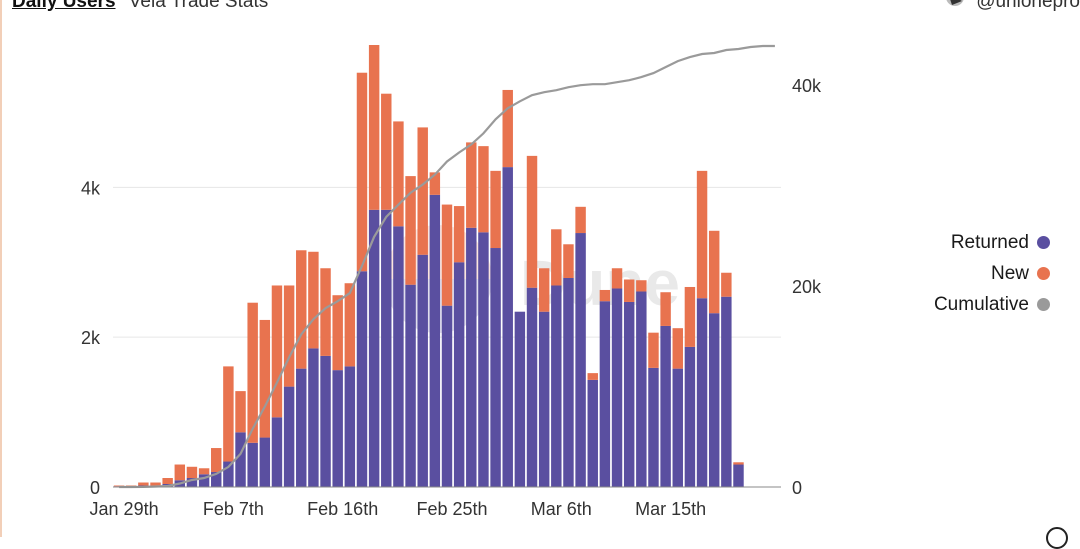 Image resolution: width=1080 pixels, height=549 pixels. I want to click on chart-title-link: Daily Users, so click(64, 6).